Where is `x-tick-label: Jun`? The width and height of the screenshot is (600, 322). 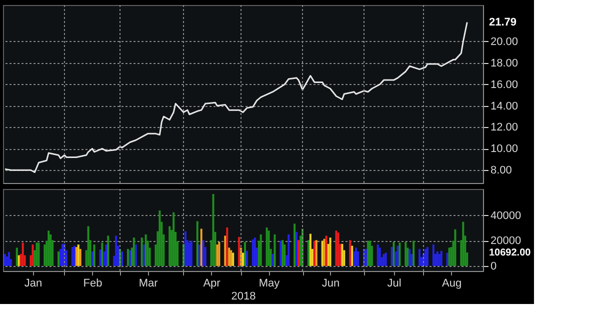 x-tick-label: Jun is located at coordinates (331, 284).